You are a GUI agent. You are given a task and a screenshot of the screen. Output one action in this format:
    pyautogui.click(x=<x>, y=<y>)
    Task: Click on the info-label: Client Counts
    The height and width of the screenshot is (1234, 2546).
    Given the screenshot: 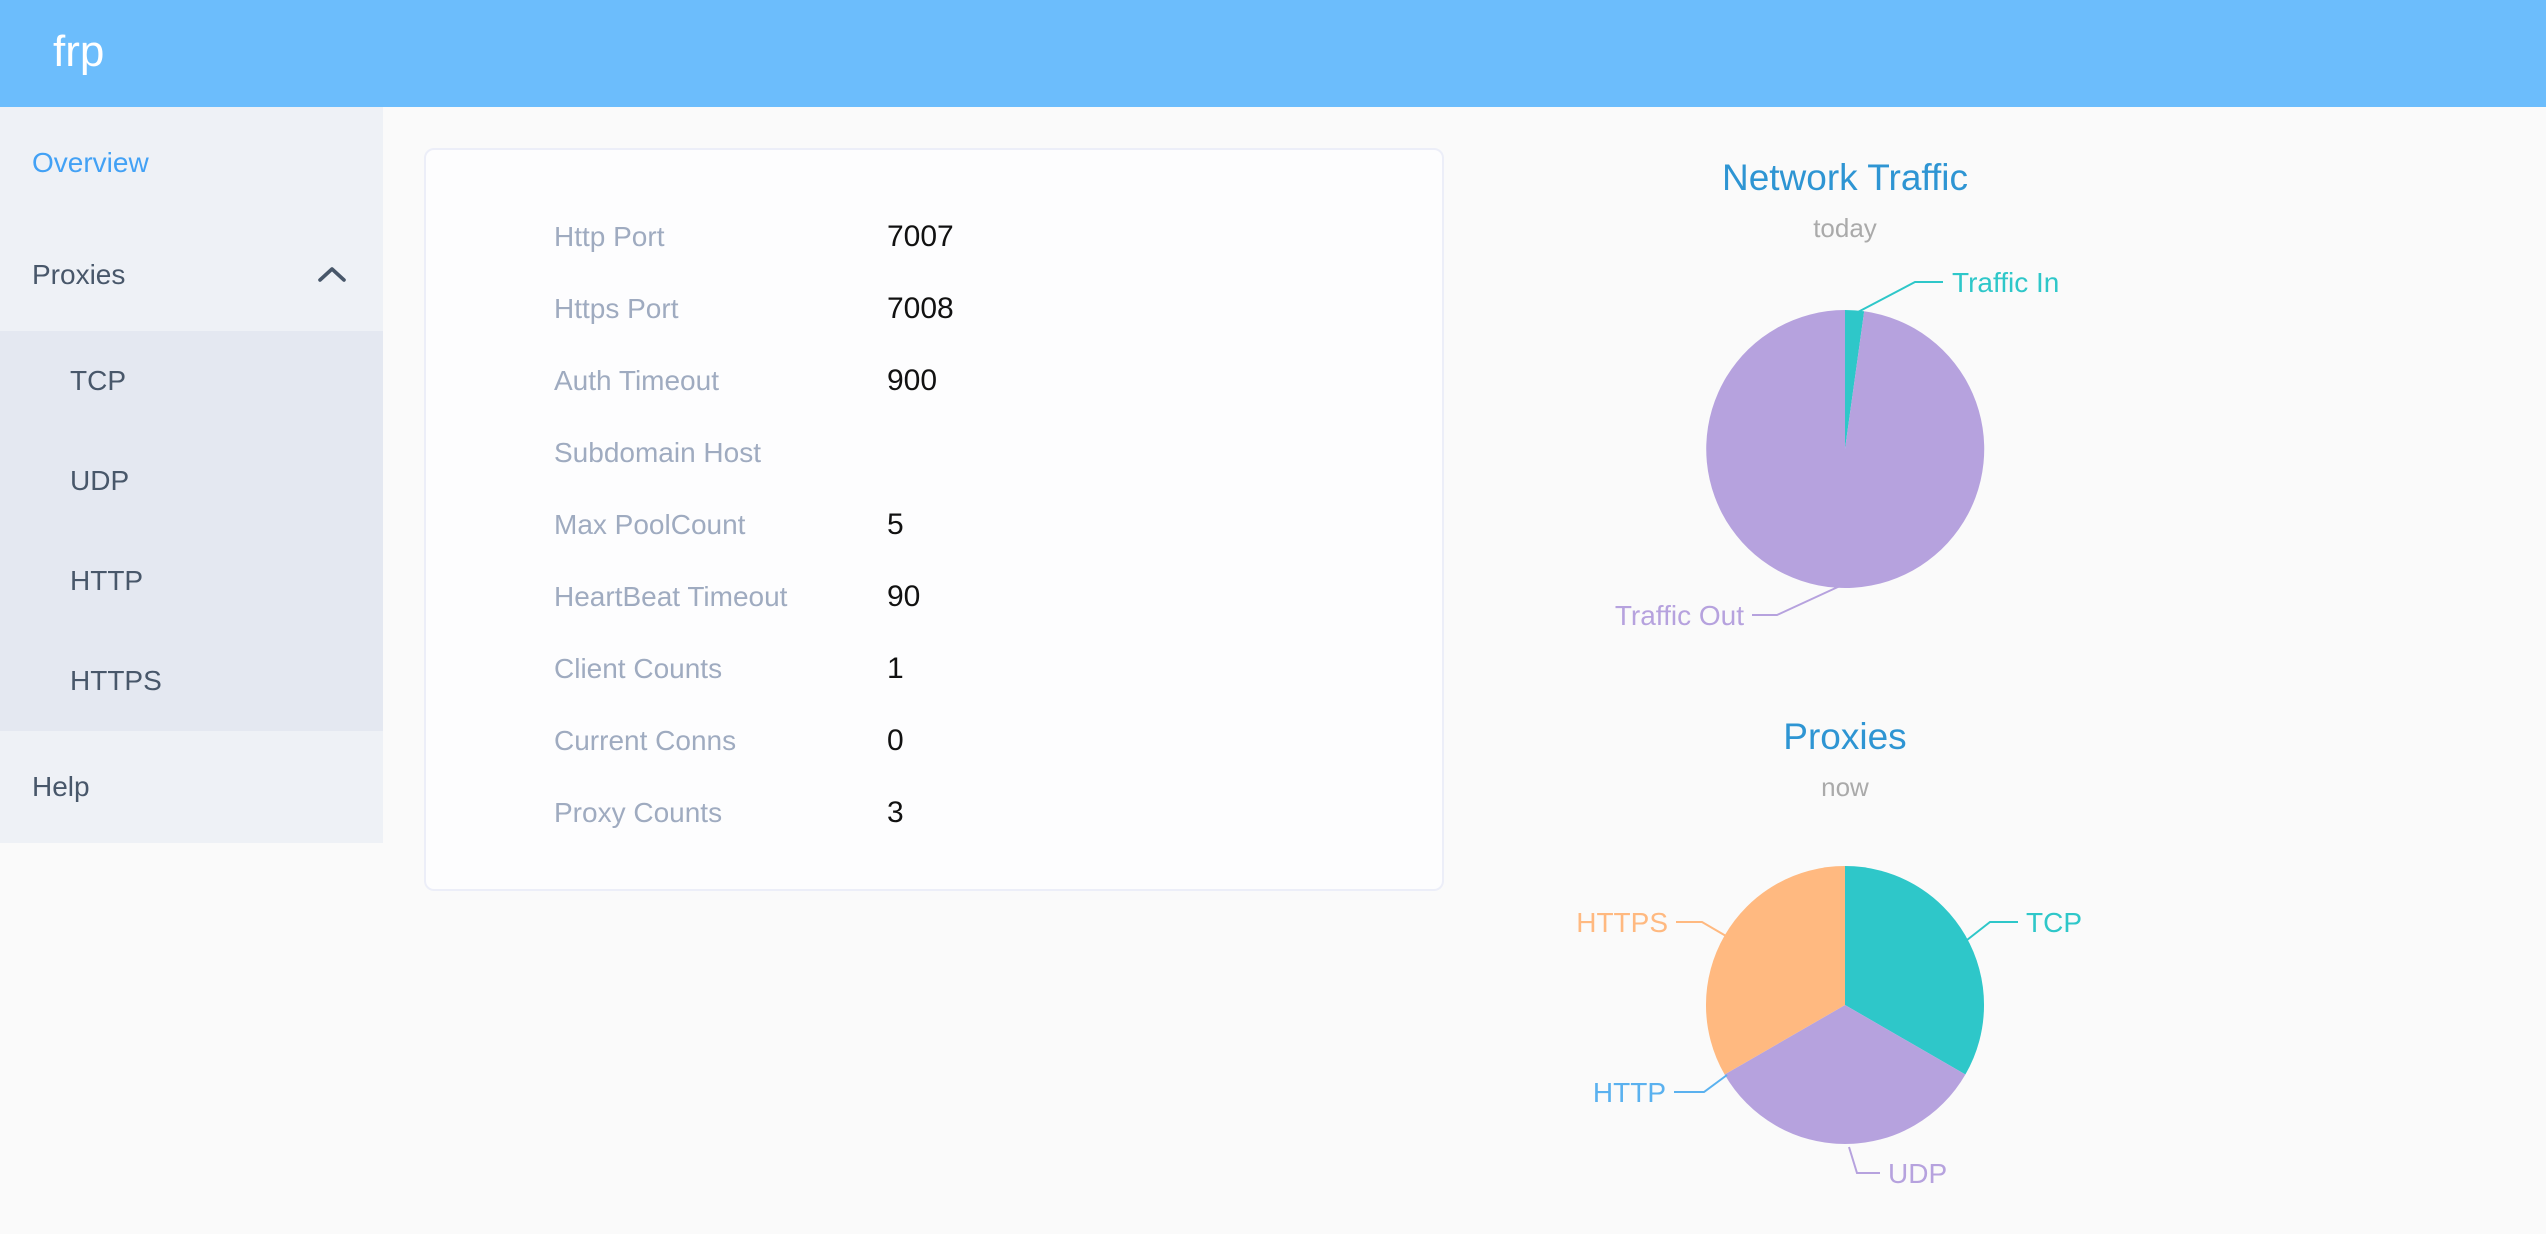 What is the action you would take?
    pyautogui.click(x=638, y=668)
    